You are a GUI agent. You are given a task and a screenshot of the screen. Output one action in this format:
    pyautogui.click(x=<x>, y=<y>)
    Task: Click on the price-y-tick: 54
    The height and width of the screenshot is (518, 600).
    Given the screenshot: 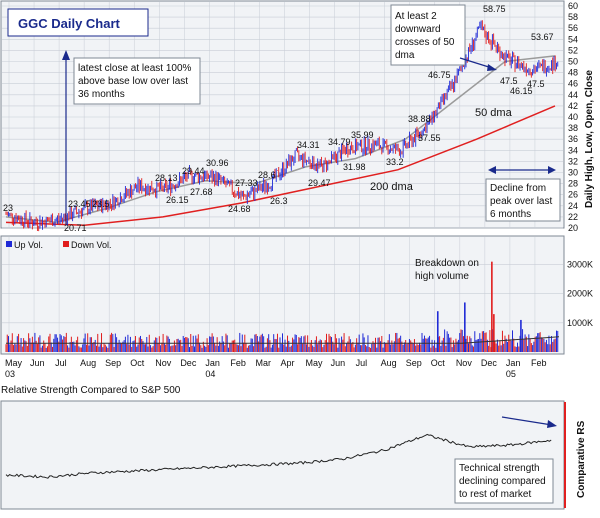 What is the action you would take?
    pyautogui.click(x=573, y=39)
    